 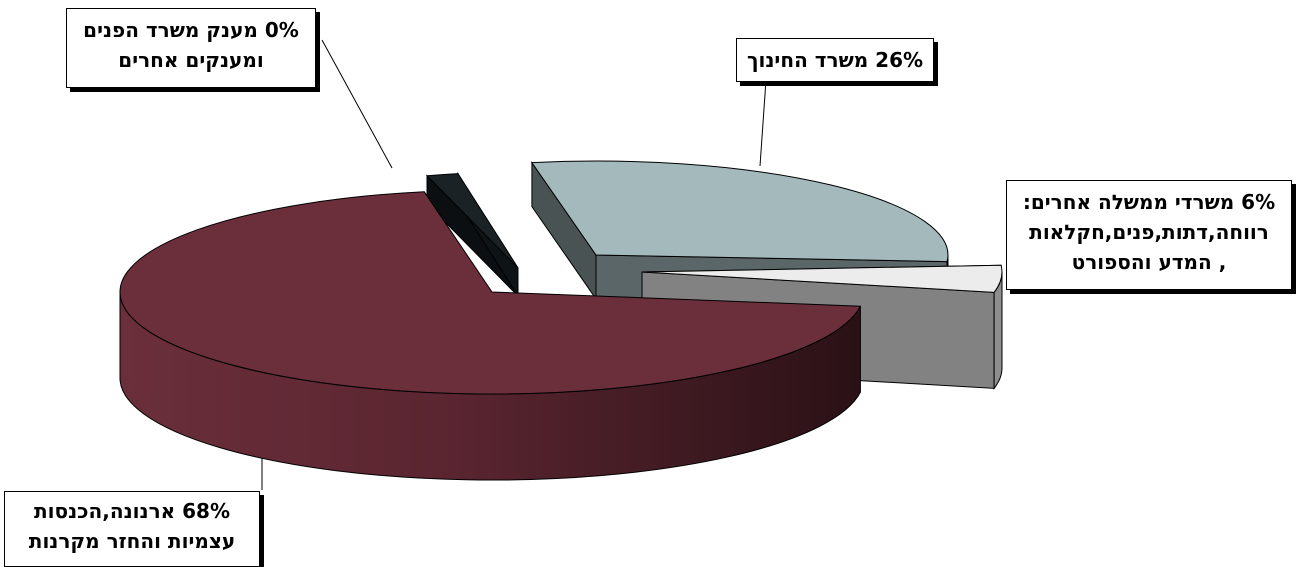 I want to click on data-label-line: 6% משרדי ממשלה אחרים:, so click(x=1149, y=202).